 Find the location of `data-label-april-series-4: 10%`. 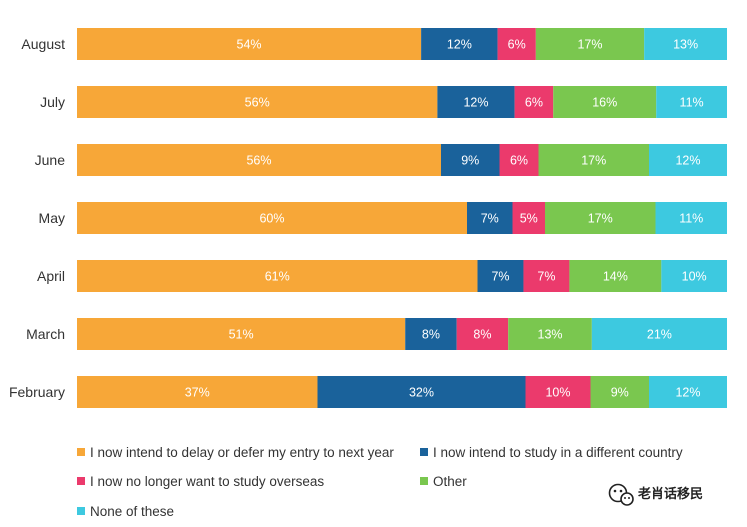

data-label-april-series-4: 10% is located at coordinates (694, 277).